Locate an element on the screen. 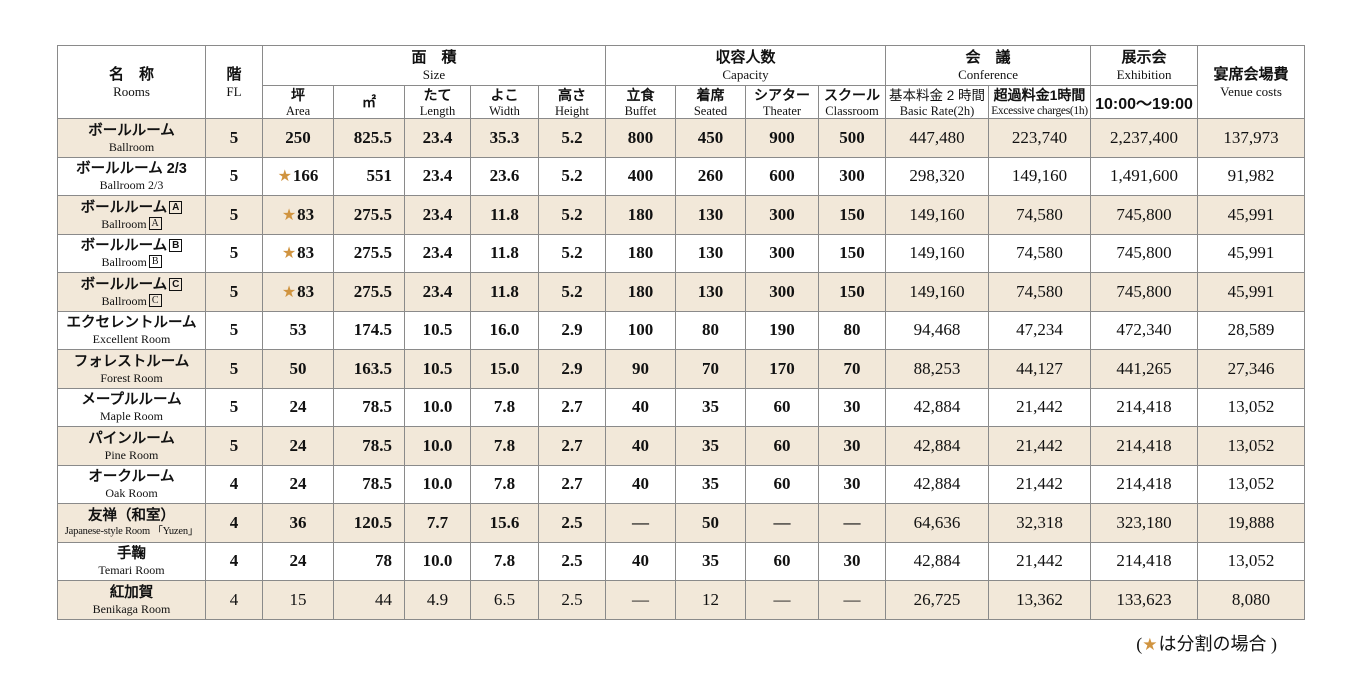  header-conference-en: Conference is located at coordinates (988, 74).